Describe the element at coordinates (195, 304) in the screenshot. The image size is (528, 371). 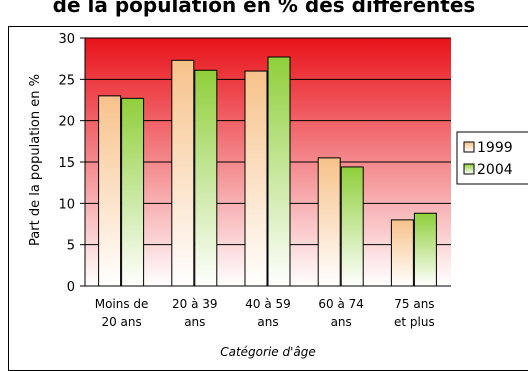
I see `x-tick-label: 20 à 39` at that location.